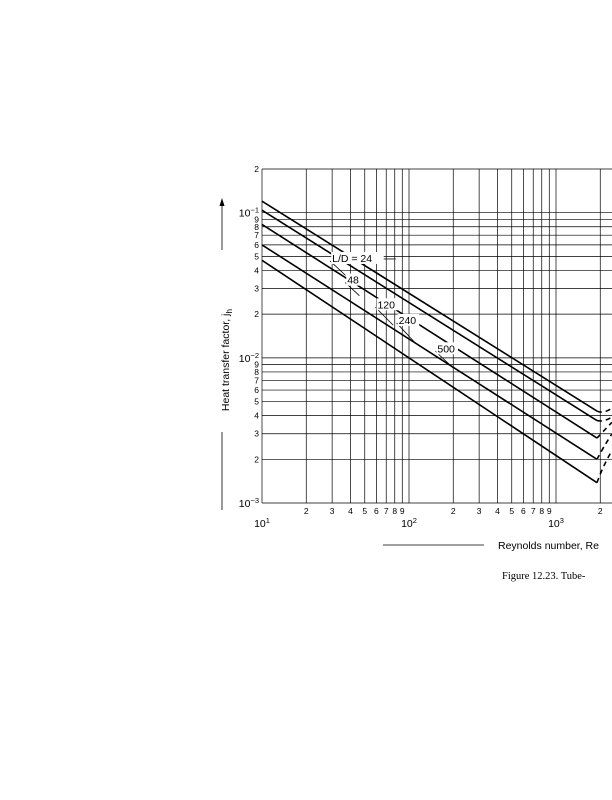 The height and width of the screenshot is (800, 612). What do you see at coordinates (249, 503) in the screenshot?
I see `y-tick-label-major: 10⁻³` at bounding box center [249, 503].